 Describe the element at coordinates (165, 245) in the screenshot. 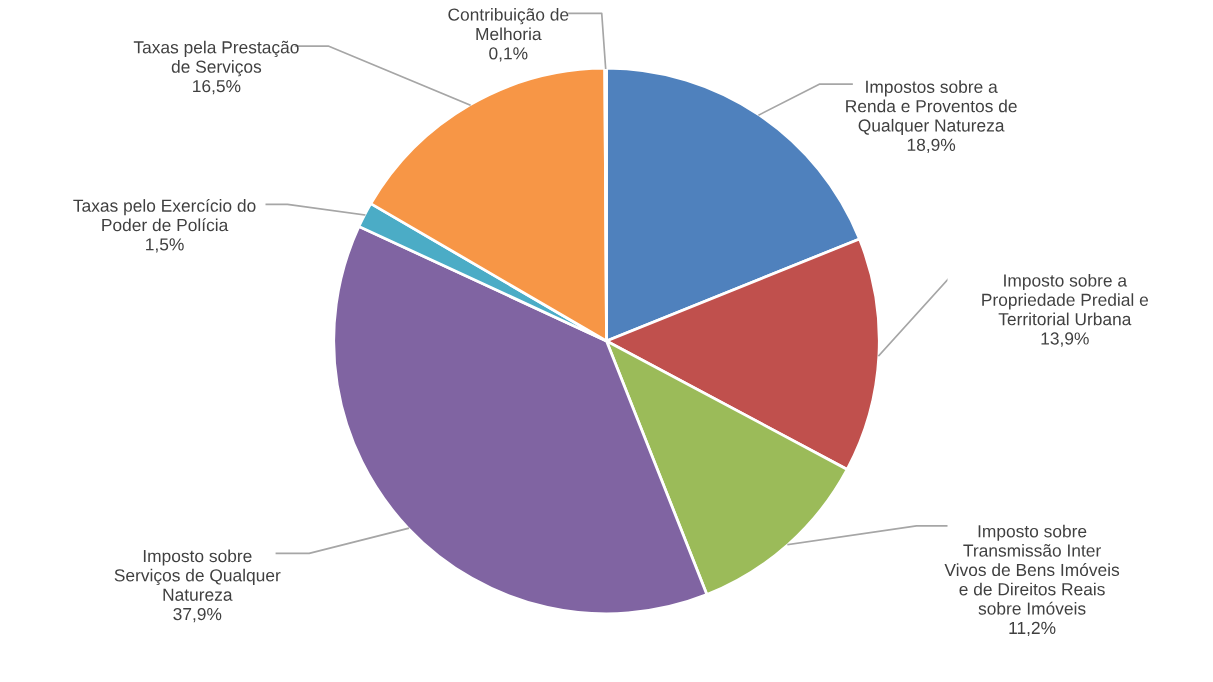

I see `data-label: 1,5%` at that location.